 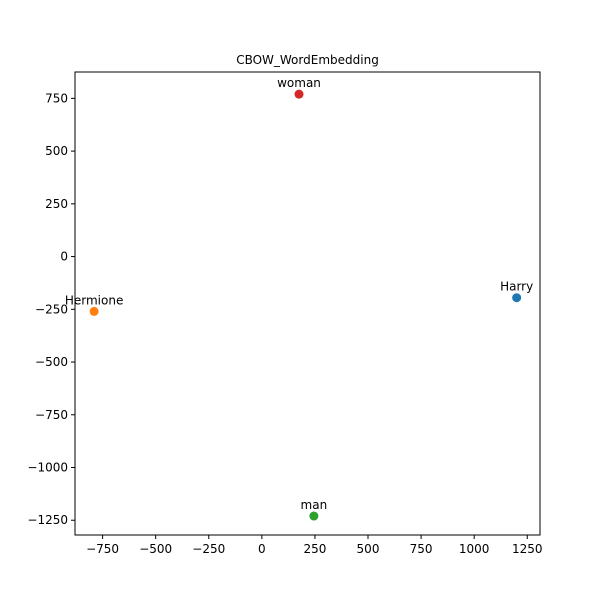 I want to click on data-point-label: Harry, so click(x=516, y=287).